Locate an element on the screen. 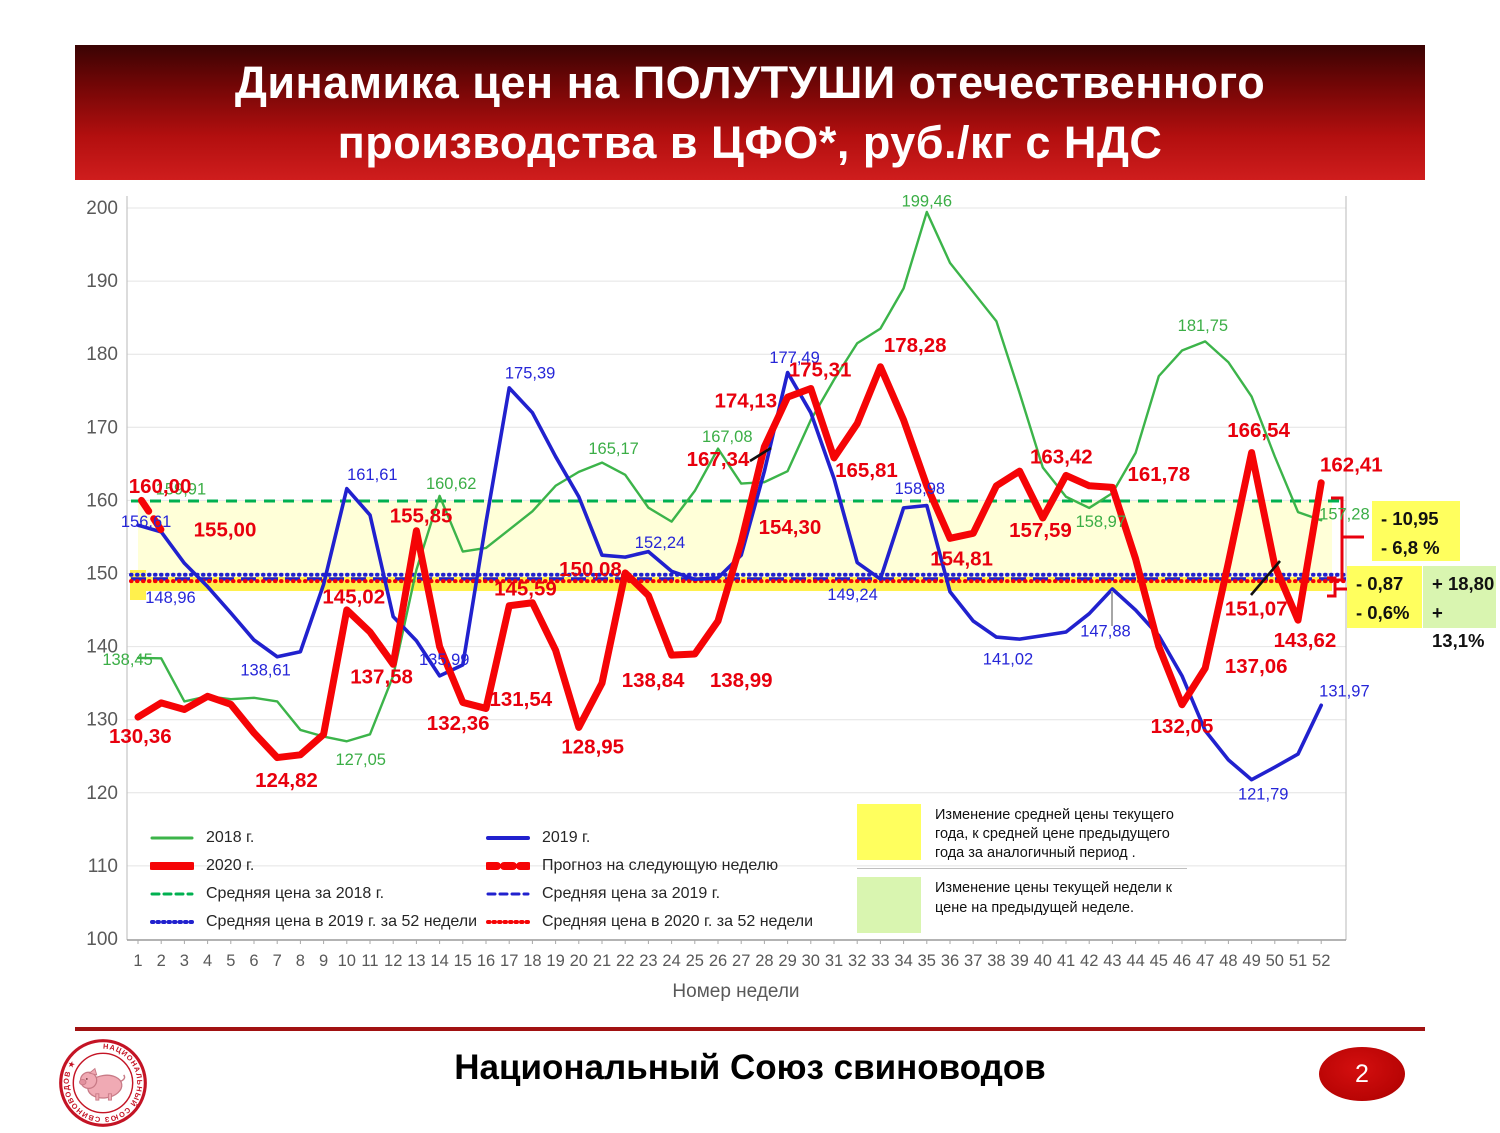  x-tick-label: 8 is located at coordinates (300, 961).